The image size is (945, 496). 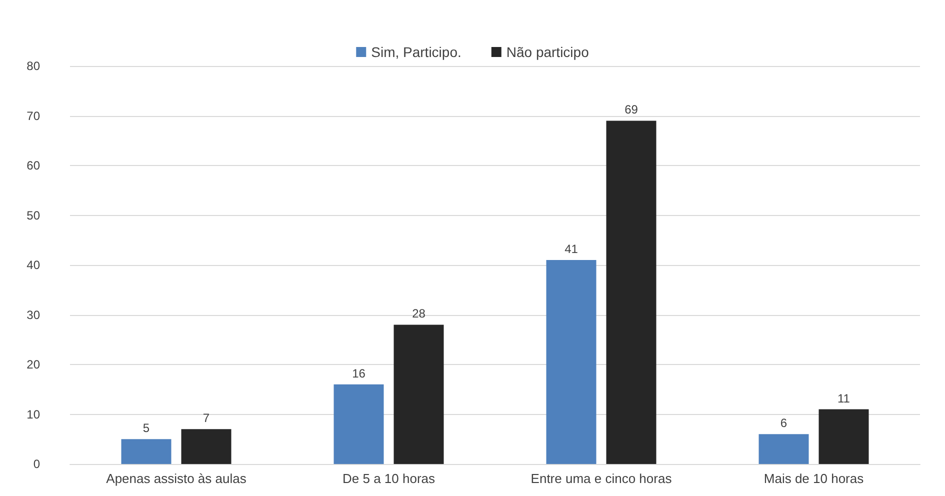 I want to click on y-tick-label: 30, so click(x=33, y=315).